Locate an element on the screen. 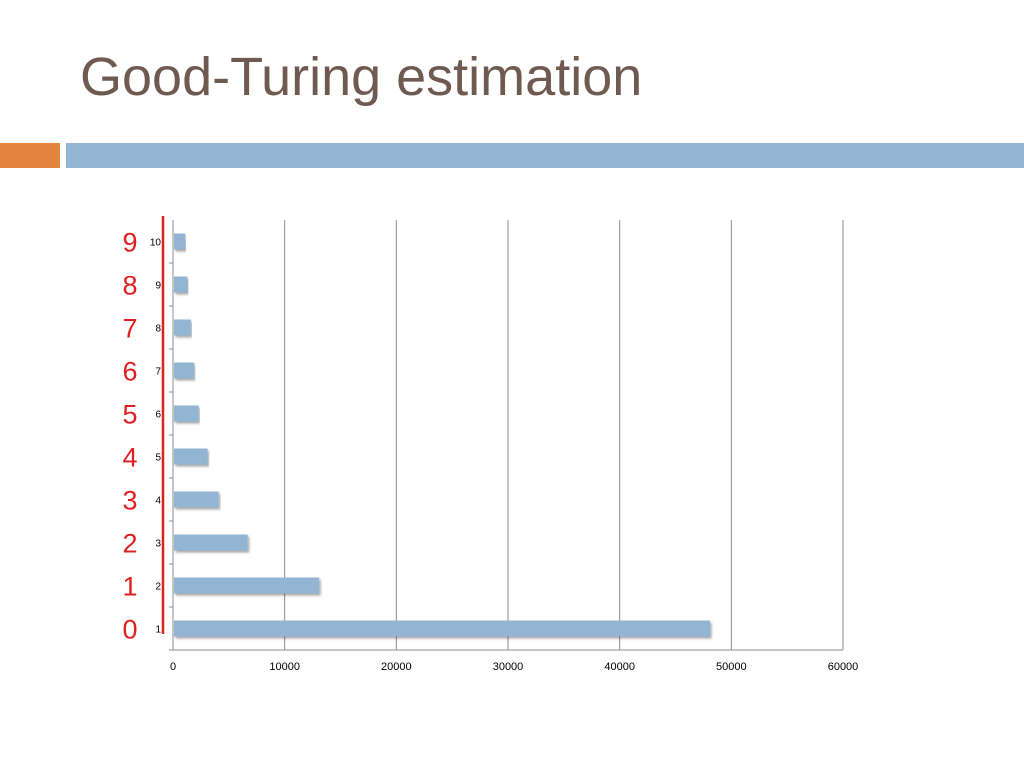 This screenshot has width=1024, height=768. y-tick-label: 2 is located at coordinates (158, 587).